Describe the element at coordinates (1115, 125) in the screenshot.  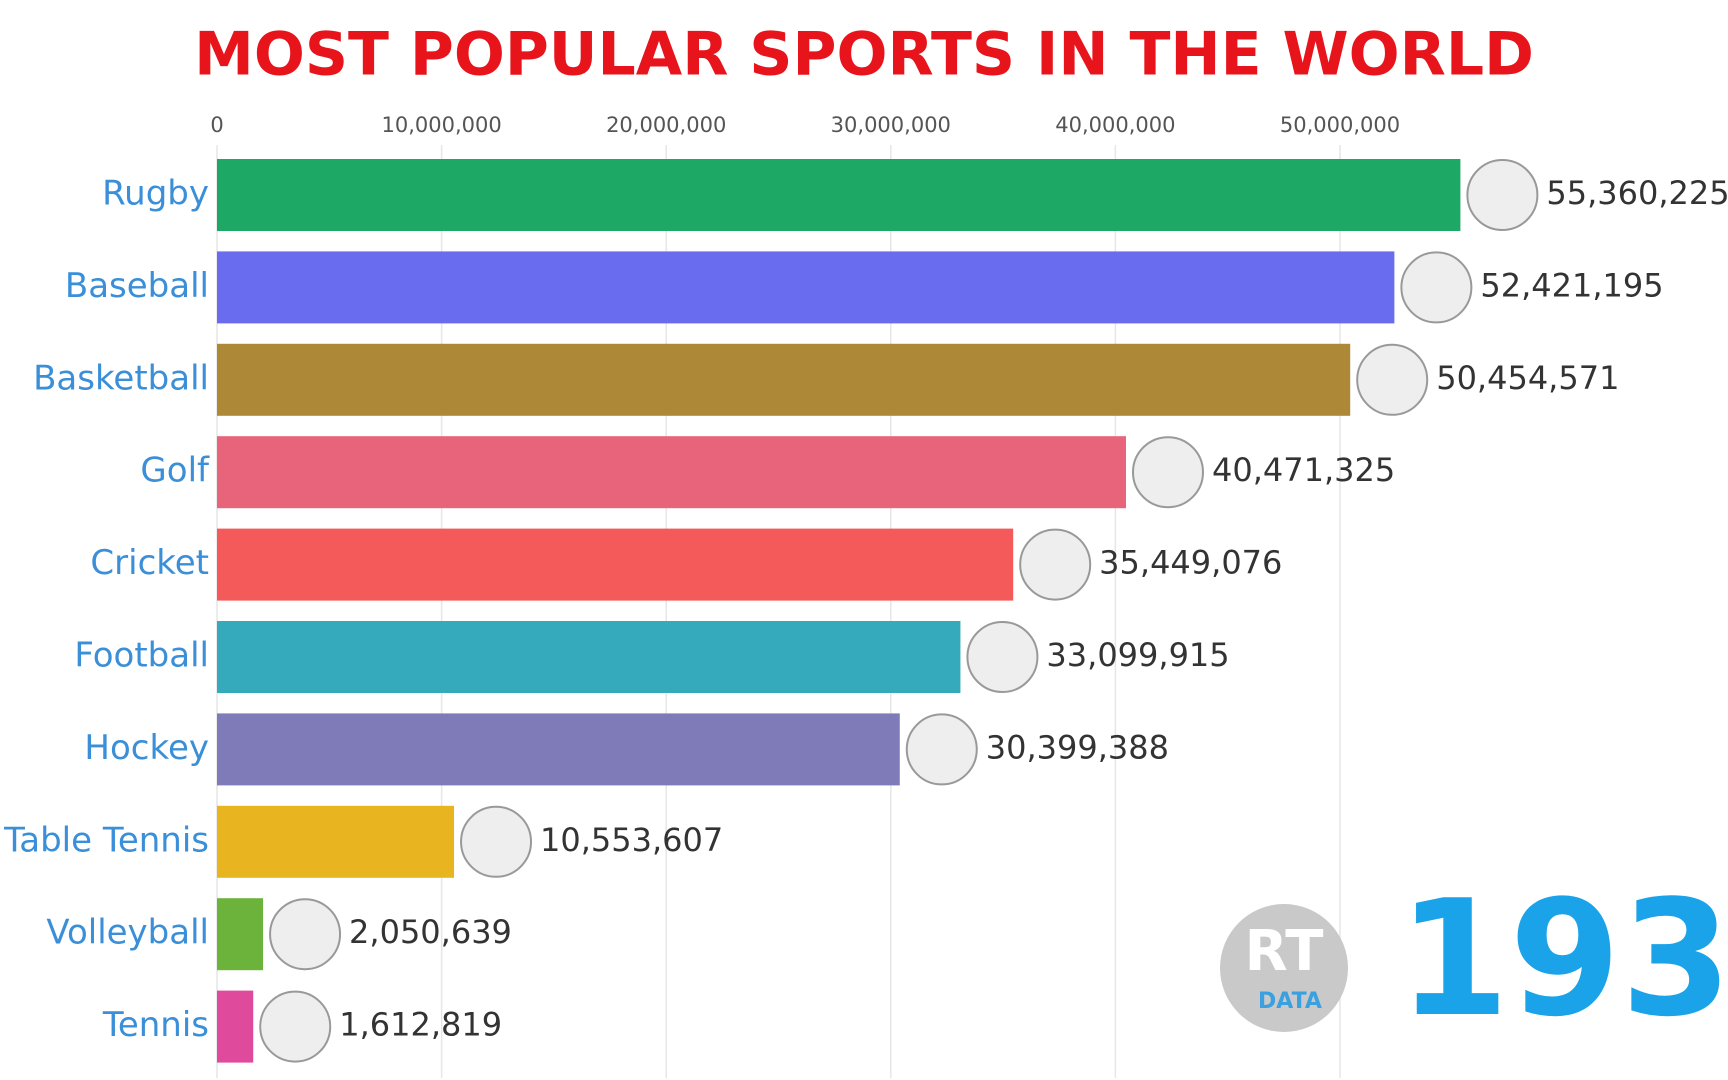
I see `x-tick-label: 40,000,000` at that location.